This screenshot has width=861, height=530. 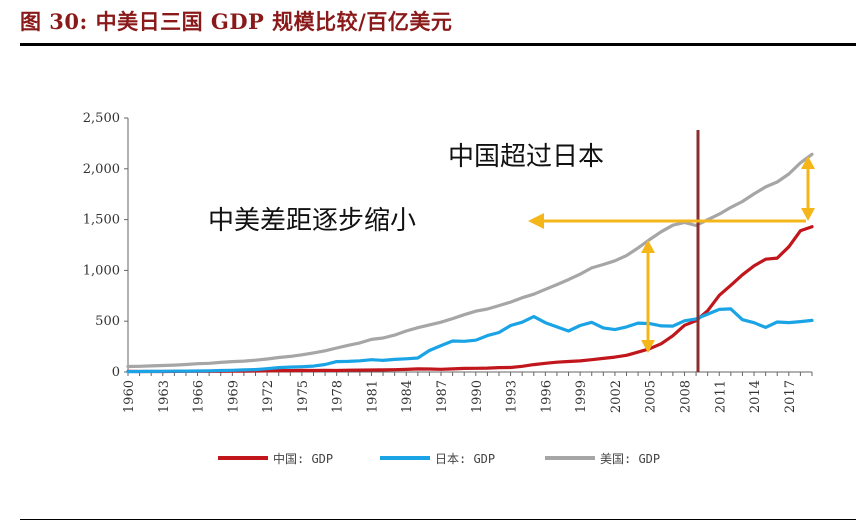 What do you see at coordinates (338, 396) in the screenshot?
I see `x-tick-label: 1978` at bounding box center [338, 396].